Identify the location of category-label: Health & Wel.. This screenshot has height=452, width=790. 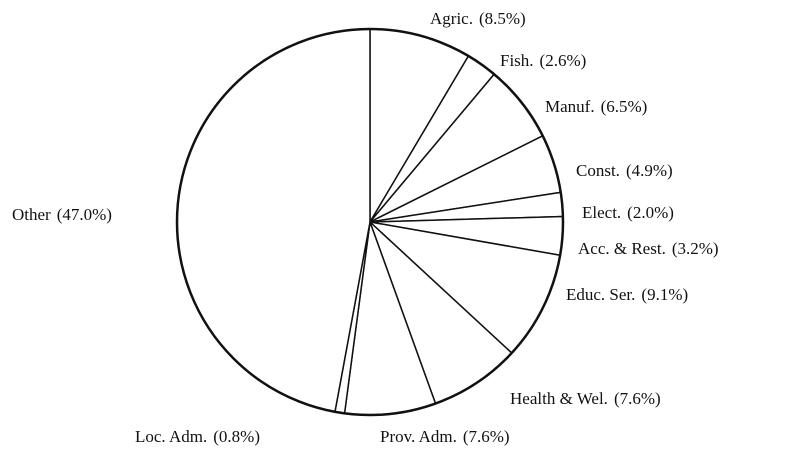
(559, 398).